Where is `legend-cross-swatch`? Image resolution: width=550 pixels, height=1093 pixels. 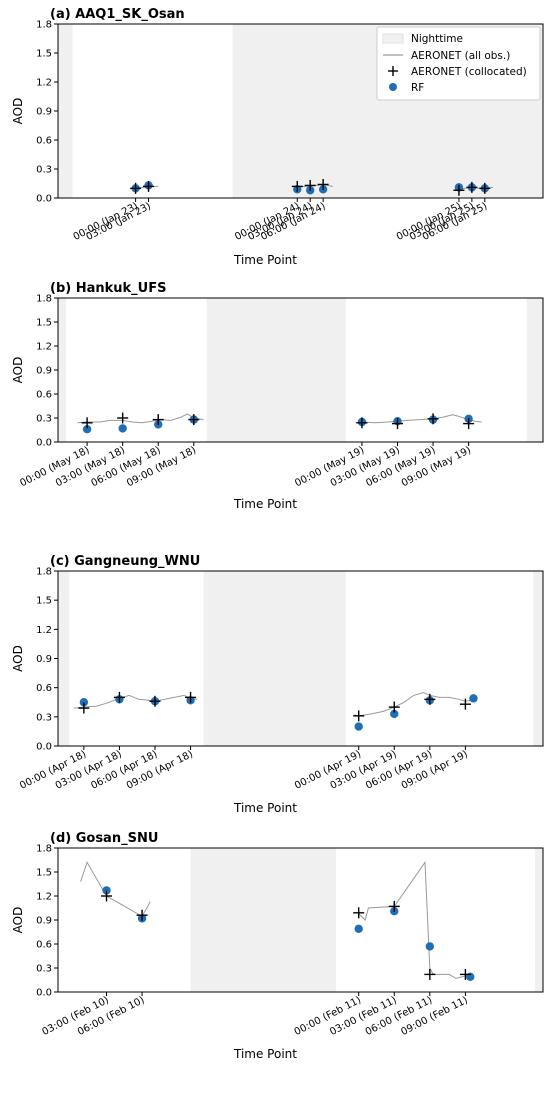
legend-cross-swatch is located at coordinates (393, 71).